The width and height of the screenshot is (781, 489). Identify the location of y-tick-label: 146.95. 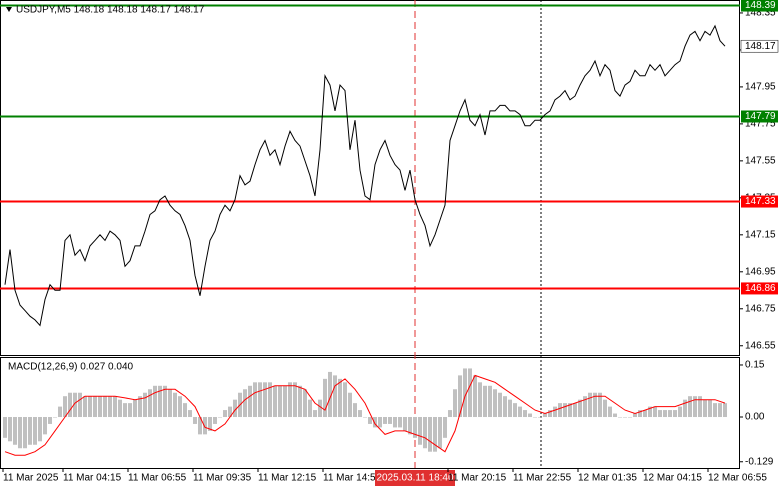
(760, 271).